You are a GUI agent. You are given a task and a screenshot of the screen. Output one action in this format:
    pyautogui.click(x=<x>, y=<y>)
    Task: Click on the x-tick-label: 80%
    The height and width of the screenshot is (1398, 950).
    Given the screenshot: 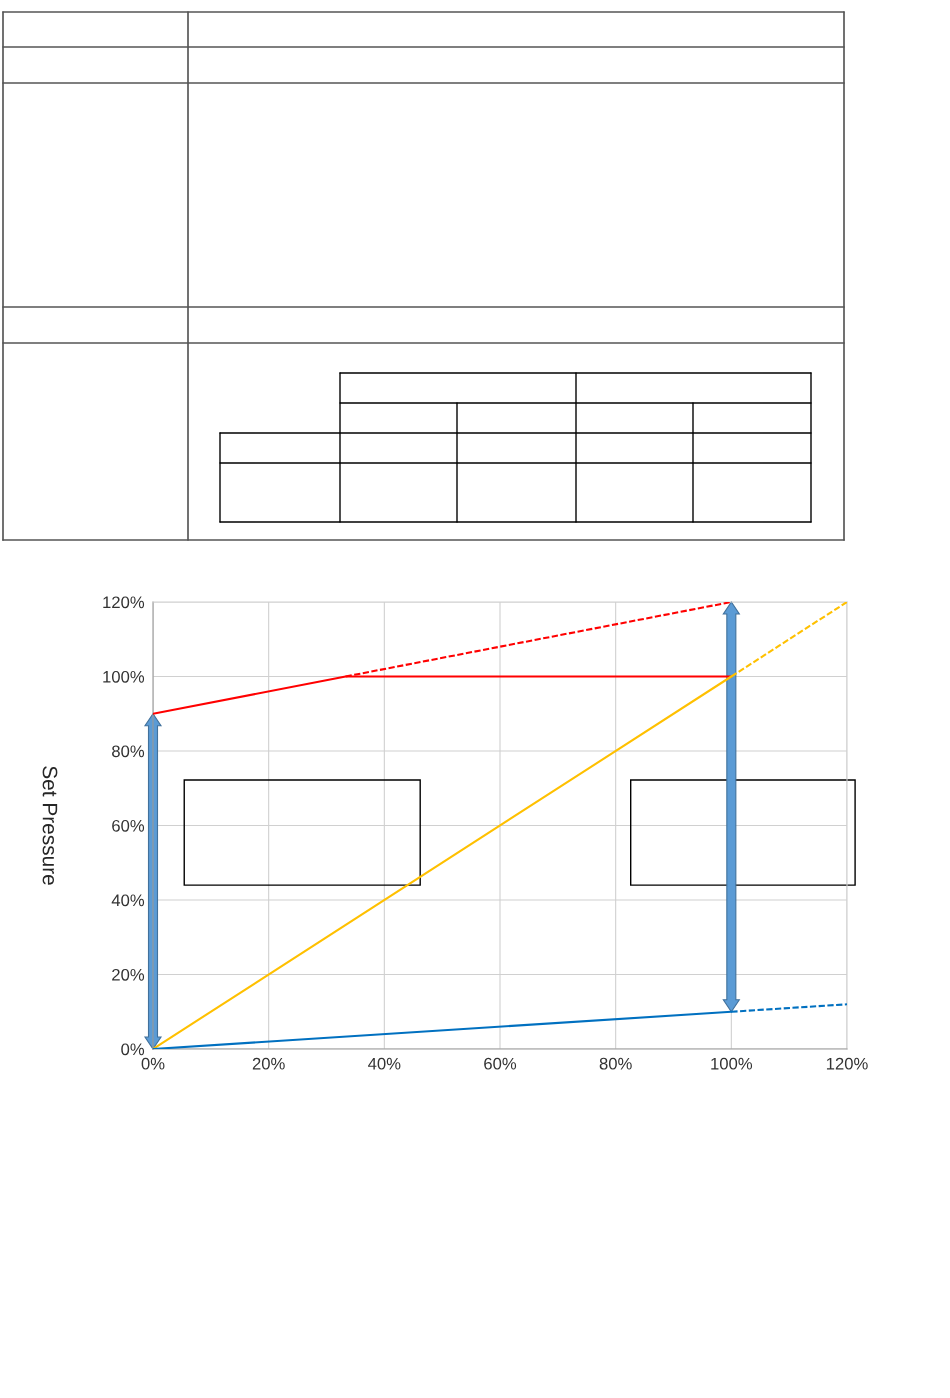 What is the action you would take?
    pyautogui.click(x=615, y=1063)
    